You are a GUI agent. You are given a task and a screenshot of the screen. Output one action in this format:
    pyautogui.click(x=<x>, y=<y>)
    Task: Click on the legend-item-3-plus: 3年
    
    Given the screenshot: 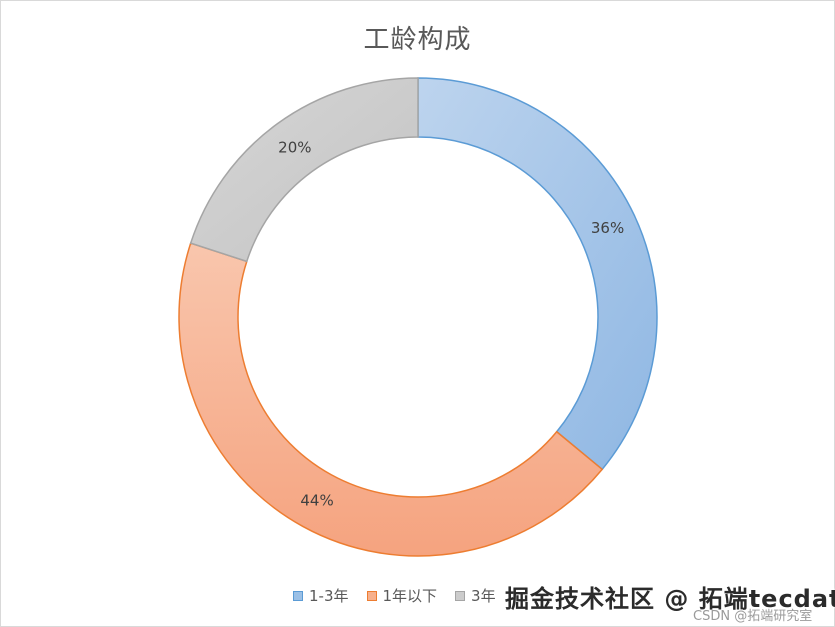 What is the action you would take?
    pyautogui.click(x=475, y=595)
    